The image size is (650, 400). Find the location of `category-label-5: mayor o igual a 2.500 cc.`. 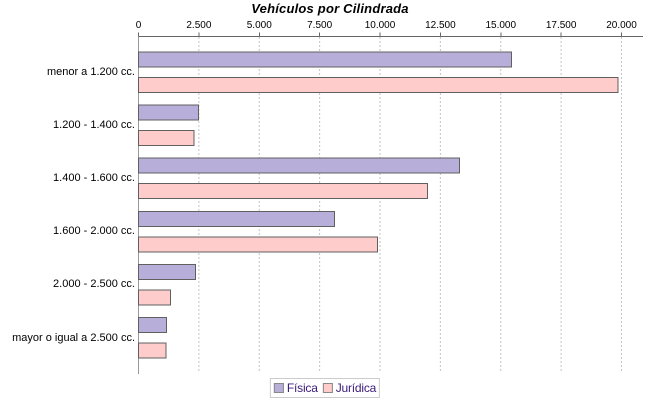

category-label-5: mayor o igual a 2.500 cc. is located at coordinates (73, 337).